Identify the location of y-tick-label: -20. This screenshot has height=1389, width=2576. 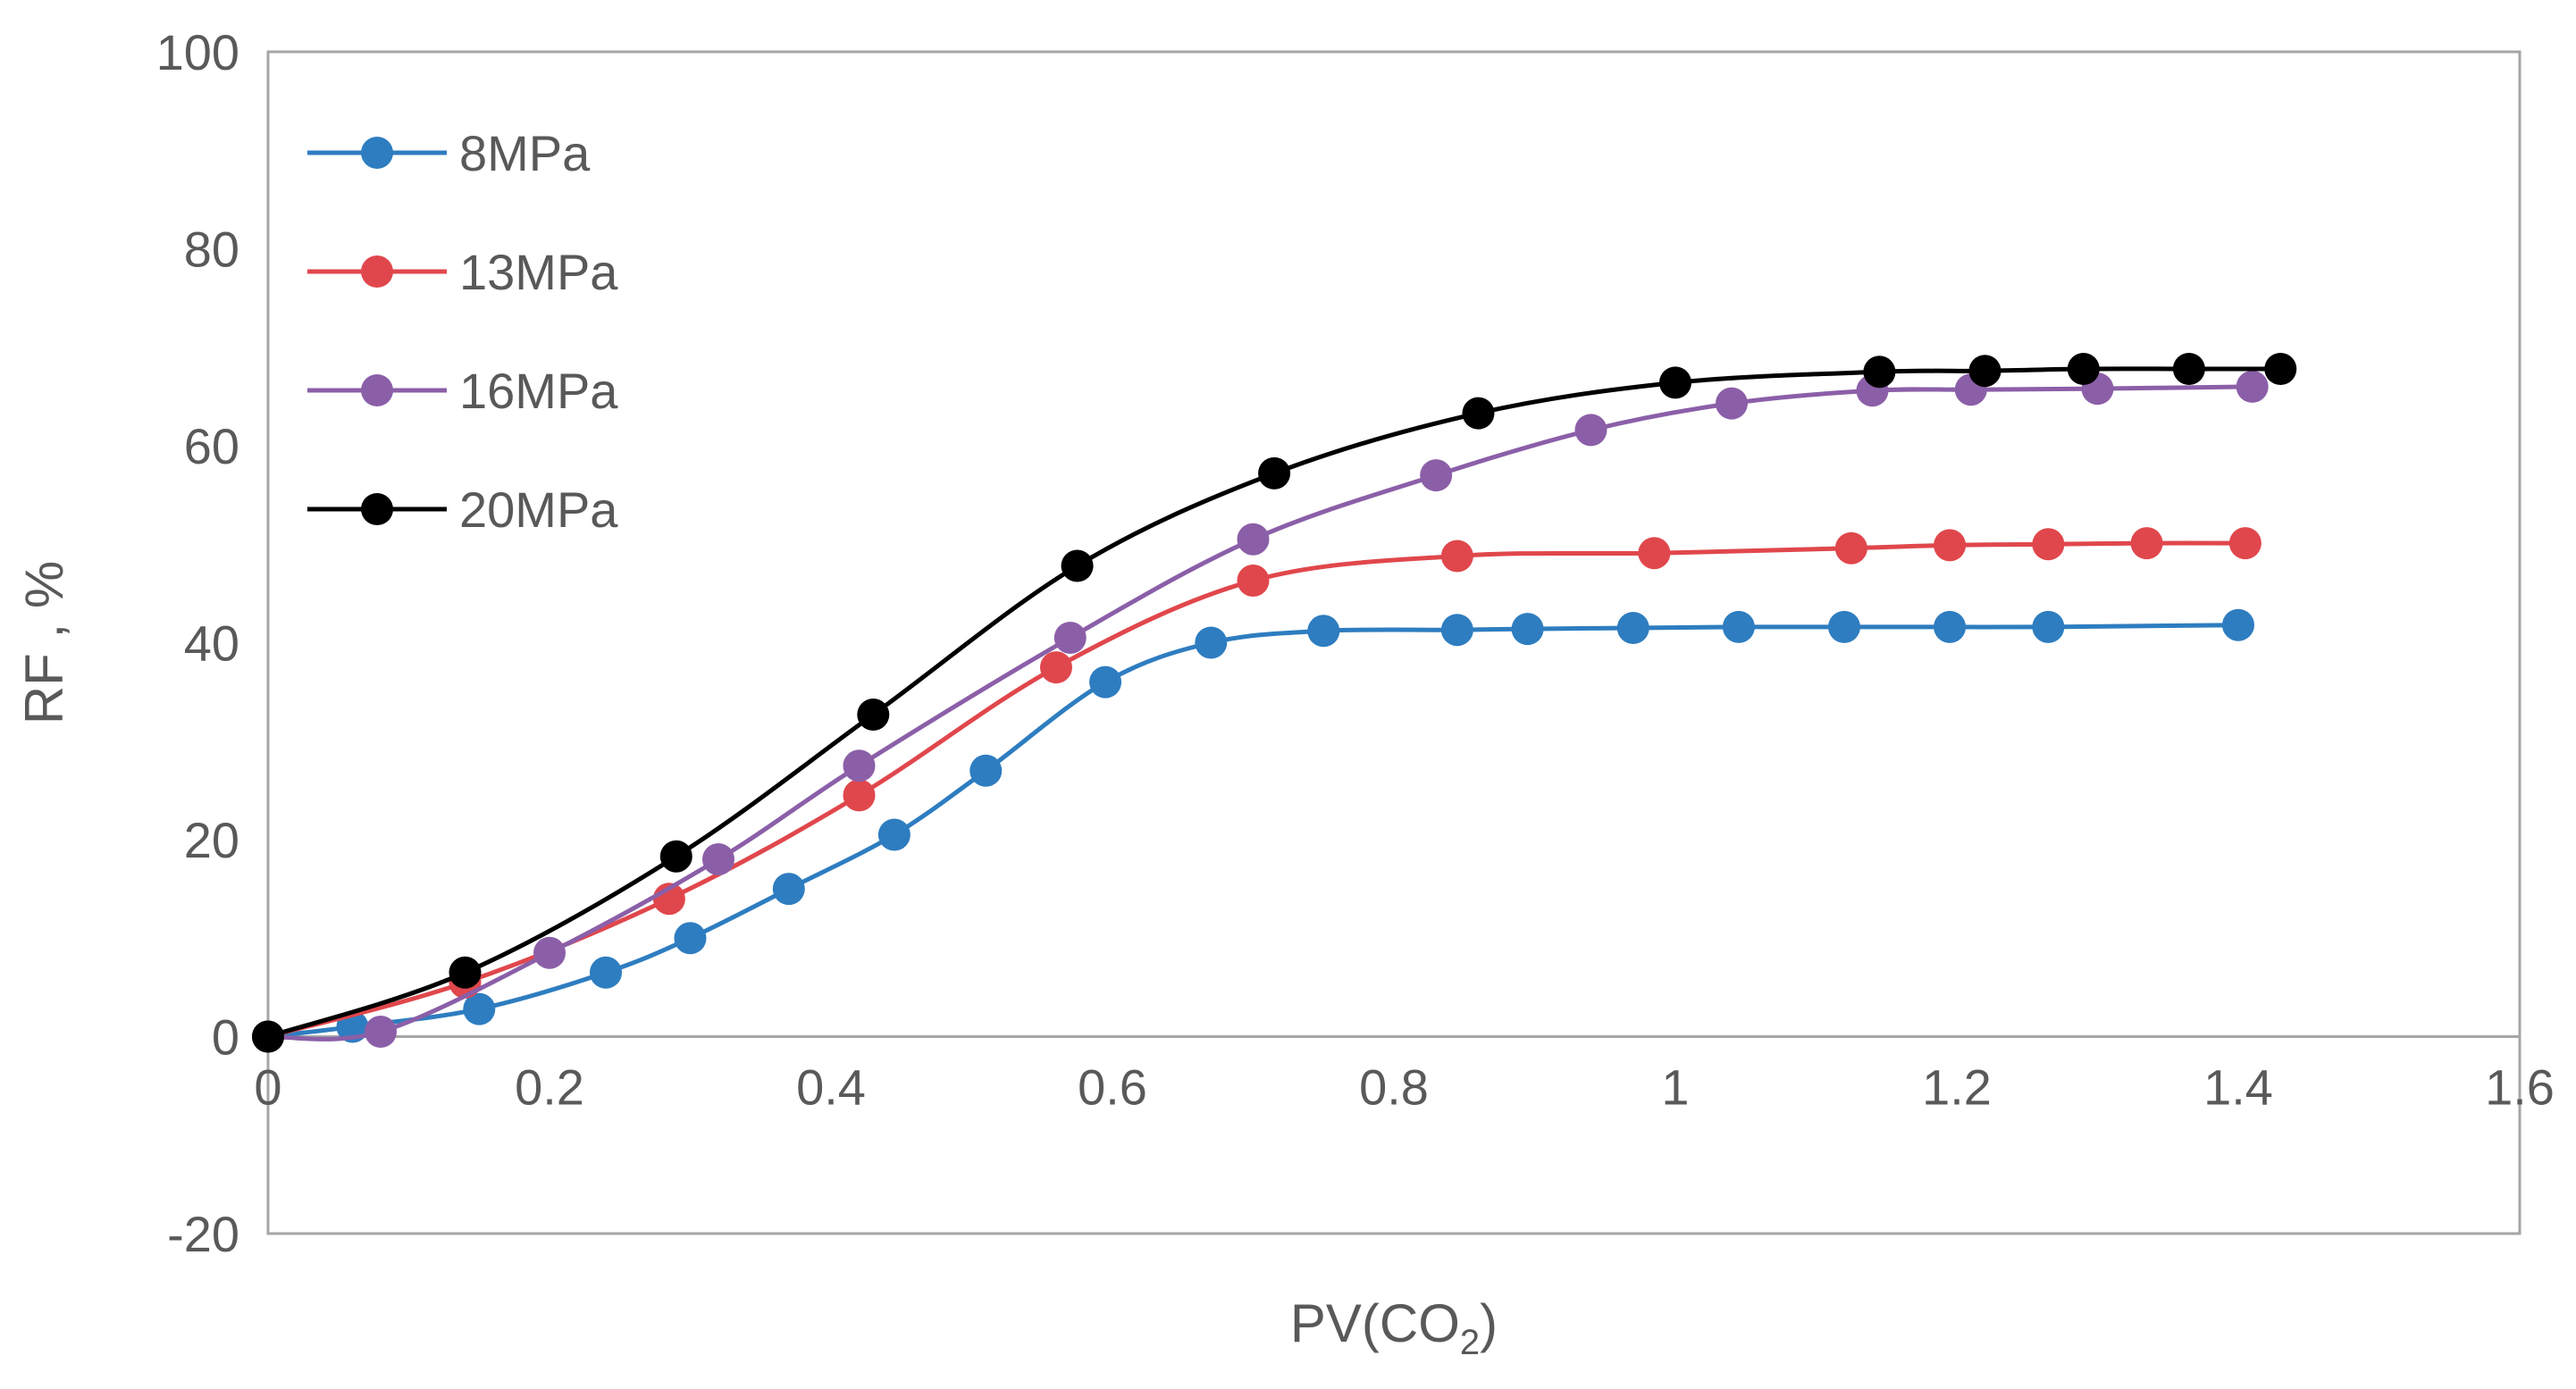
(203, 1234).